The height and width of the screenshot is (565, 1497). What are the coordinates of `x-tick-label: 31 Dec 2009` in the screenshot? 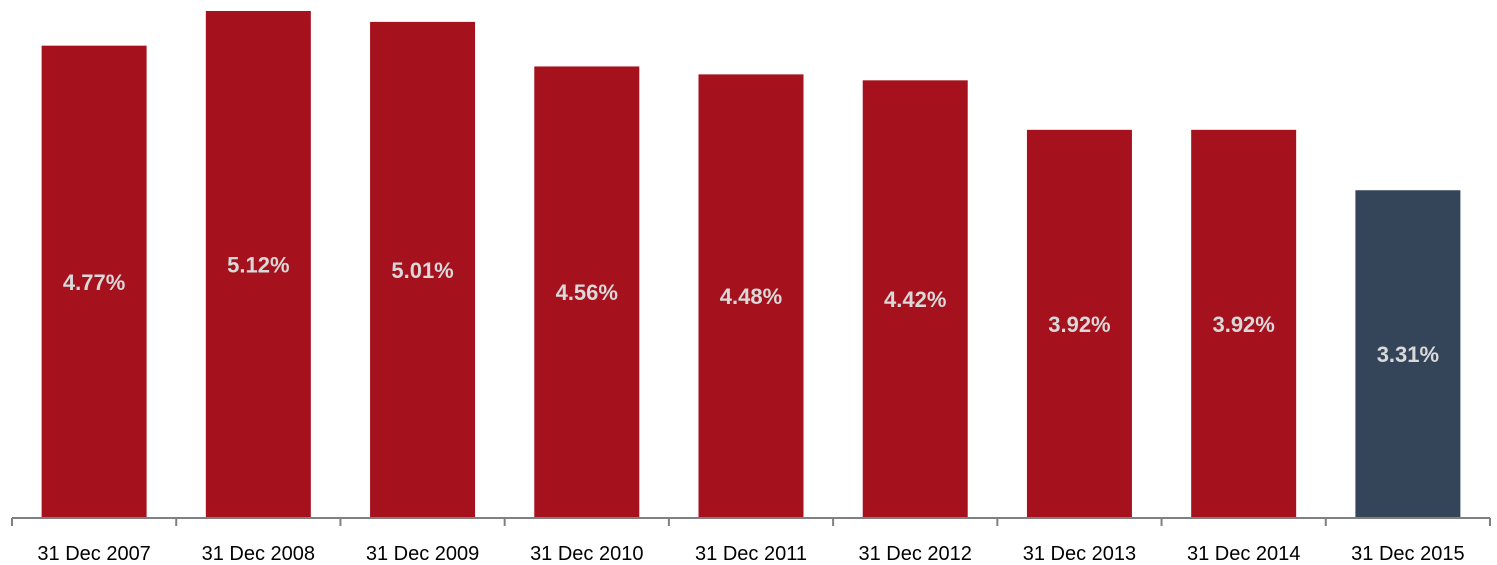 It's located at (422, 554).